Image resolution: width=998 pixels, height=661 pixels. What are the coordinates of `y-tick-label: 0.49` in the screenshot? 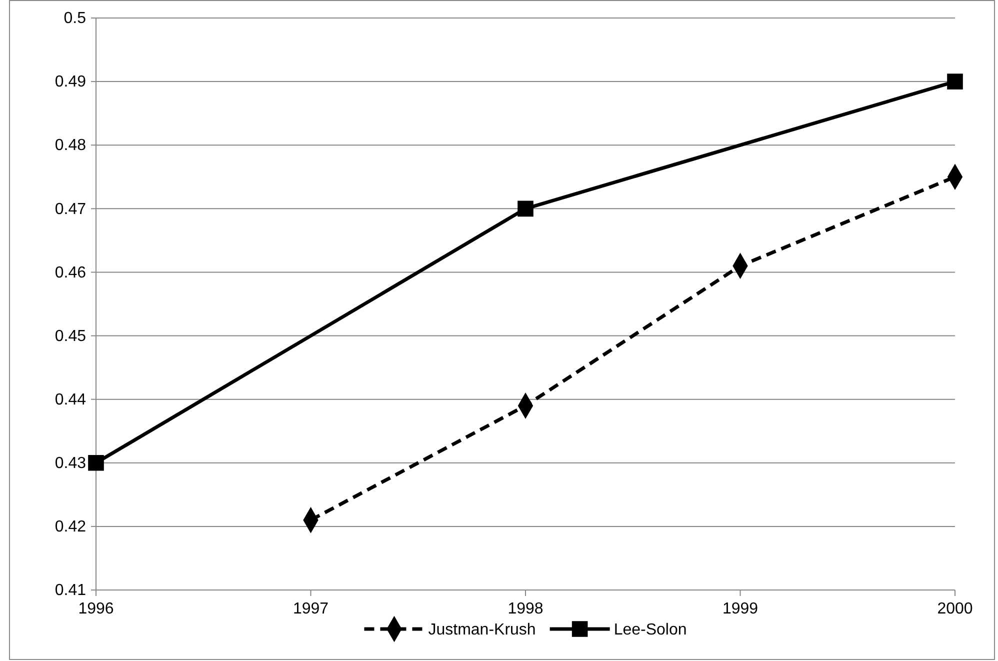 It's located at (70, 82).